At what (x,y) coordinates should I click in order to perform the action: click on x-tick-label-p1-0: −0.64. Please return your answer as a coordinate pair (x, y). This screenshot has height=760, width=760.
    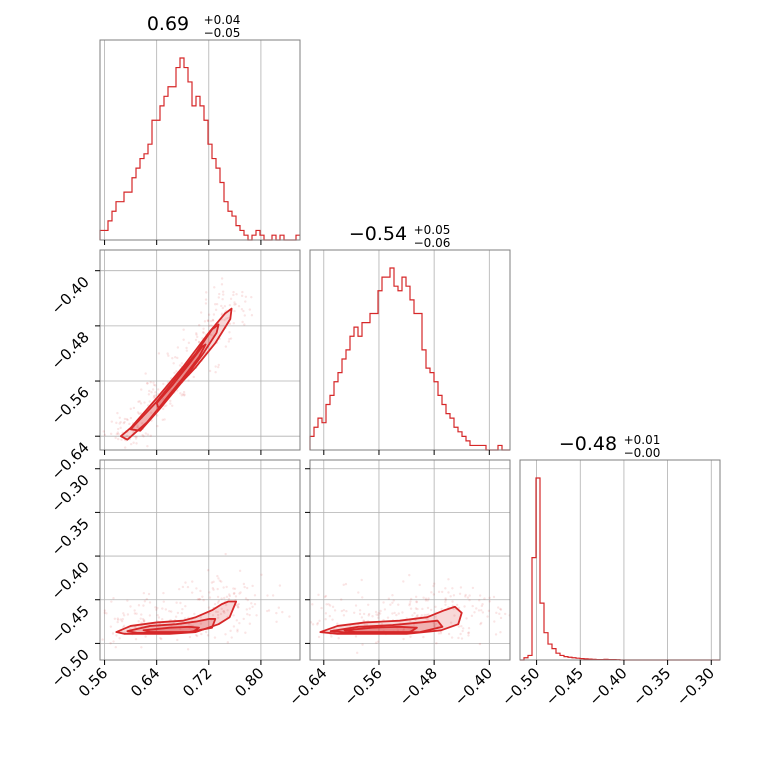
    Looking at the image, I should click on (307, 686).